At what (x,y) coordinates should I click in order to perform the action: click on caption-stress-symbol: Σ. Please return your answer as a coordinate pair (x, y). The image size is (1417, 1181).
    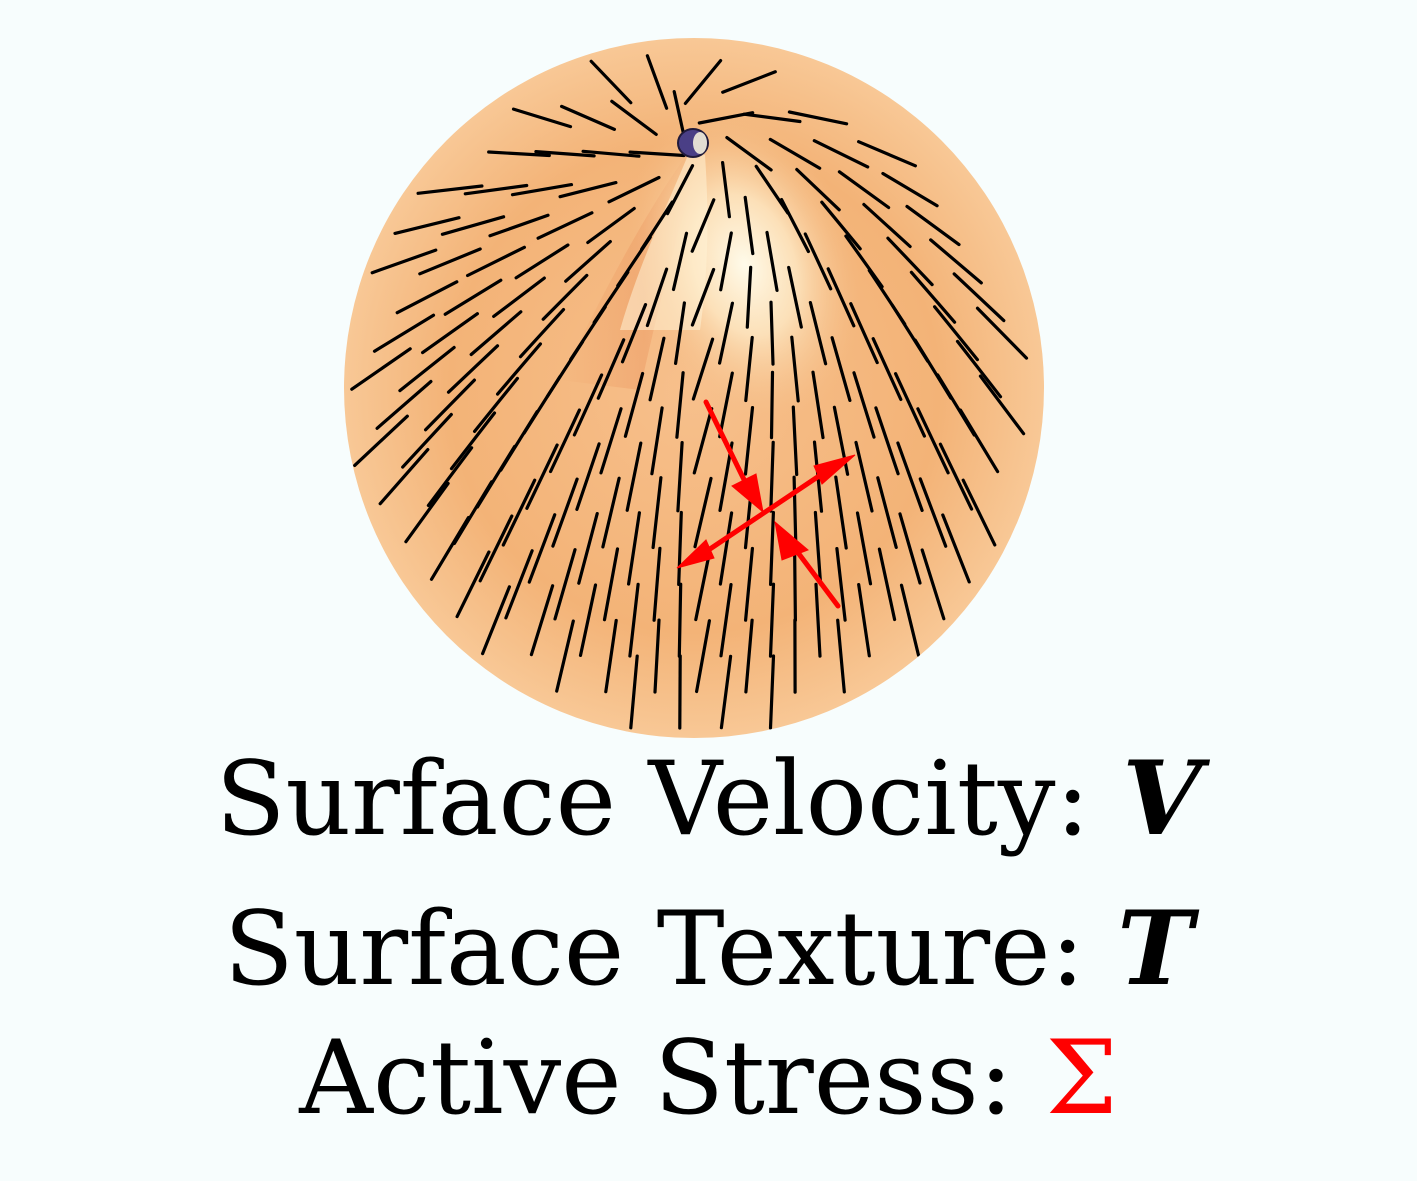
    Looking at the image, I should click on (1081, 1078).